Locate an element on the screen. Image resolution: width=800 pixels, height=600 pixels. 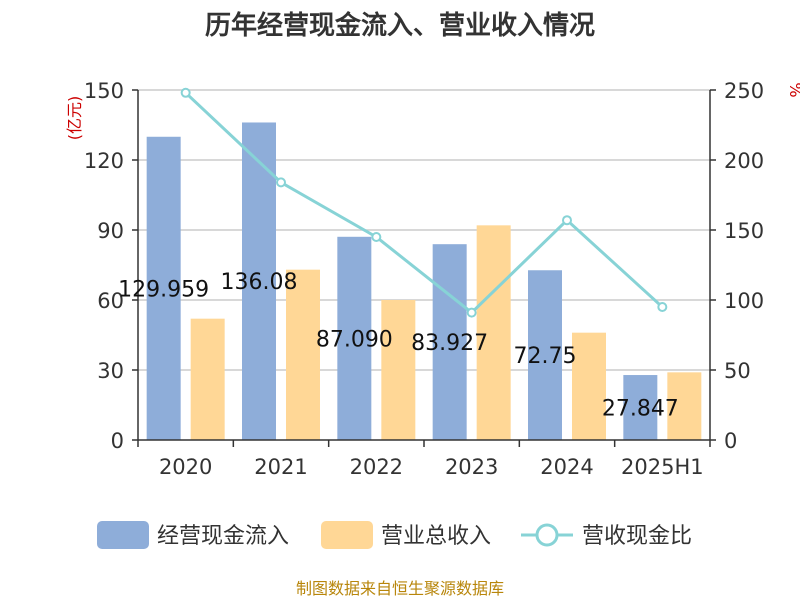
right-tick-label: 100 is located at coordinates (744, 301).